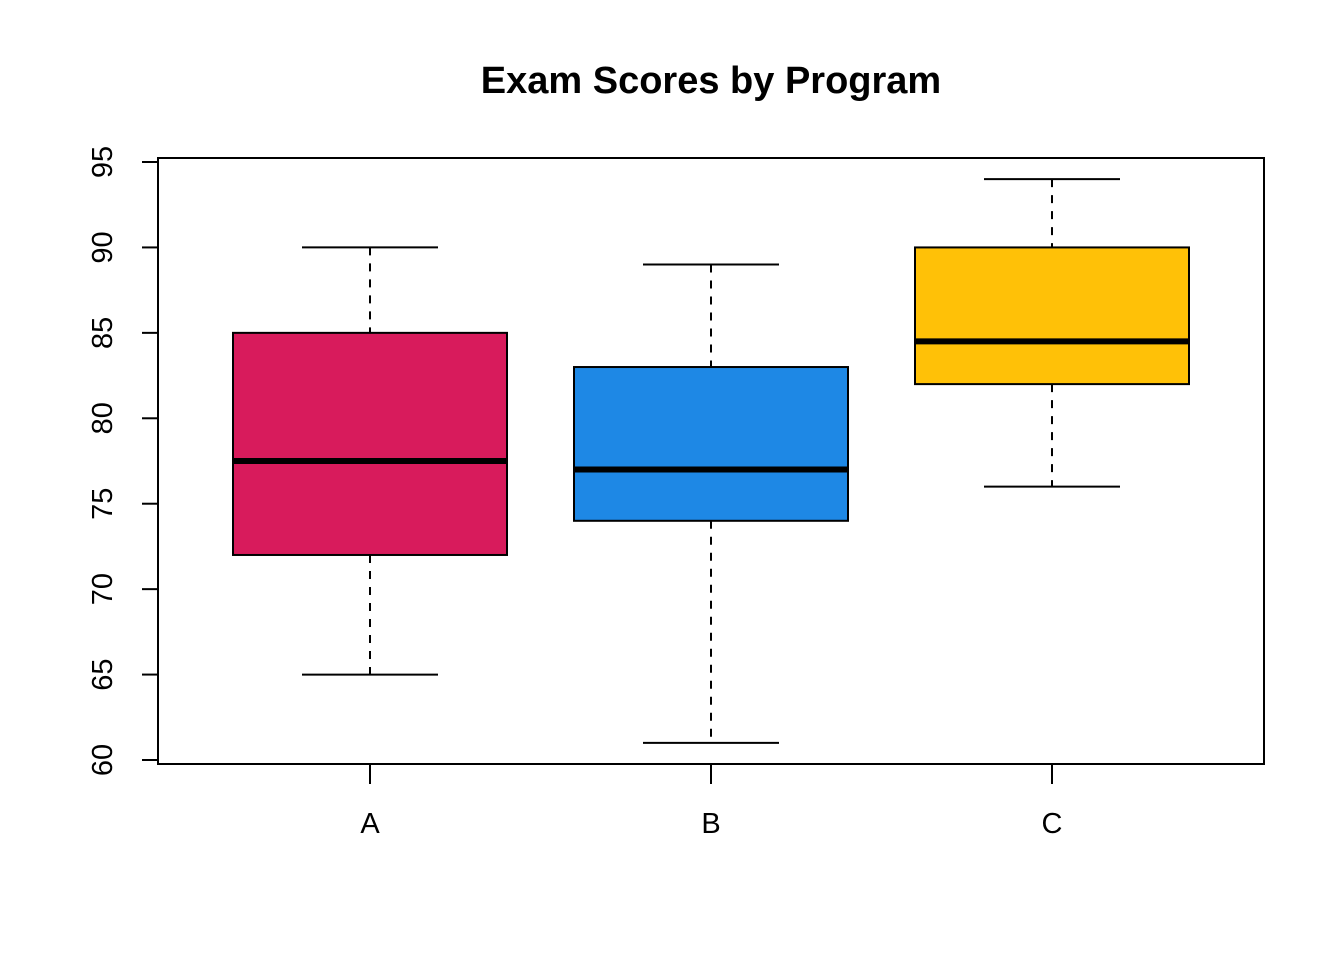 Image resolution: width=1344 pixels, height=960 pixels. What do you see at coordinates (370, 824) in the screenshot?
I see `x-tick-label: A` at bounding box center [370, 824].